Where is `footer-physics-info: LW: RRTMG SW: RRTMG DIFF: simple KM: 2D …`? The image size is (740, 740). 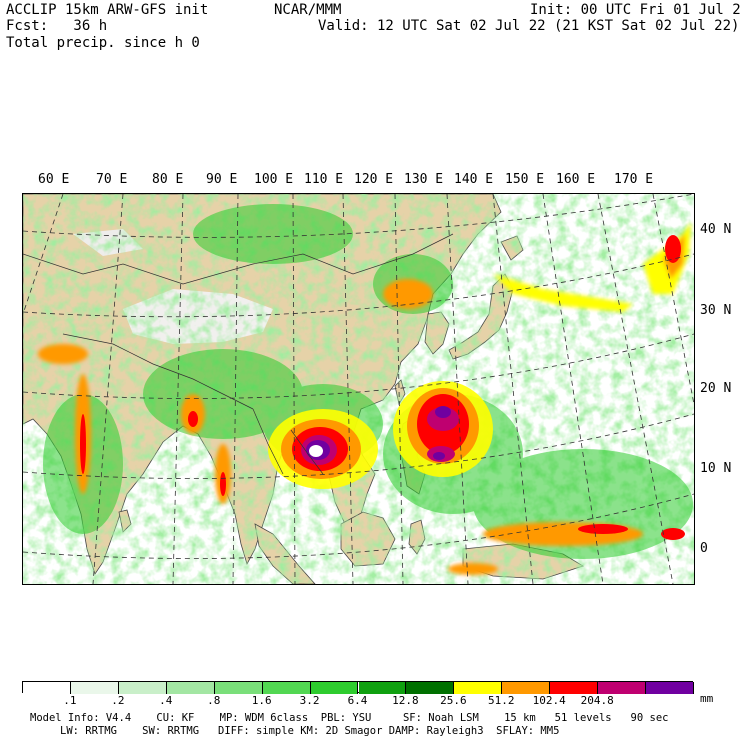 footer-physics-info: LW: RRTMG SW: RRTMG DIFF: simple KM: 2D … is located at coordinates (310, 731).